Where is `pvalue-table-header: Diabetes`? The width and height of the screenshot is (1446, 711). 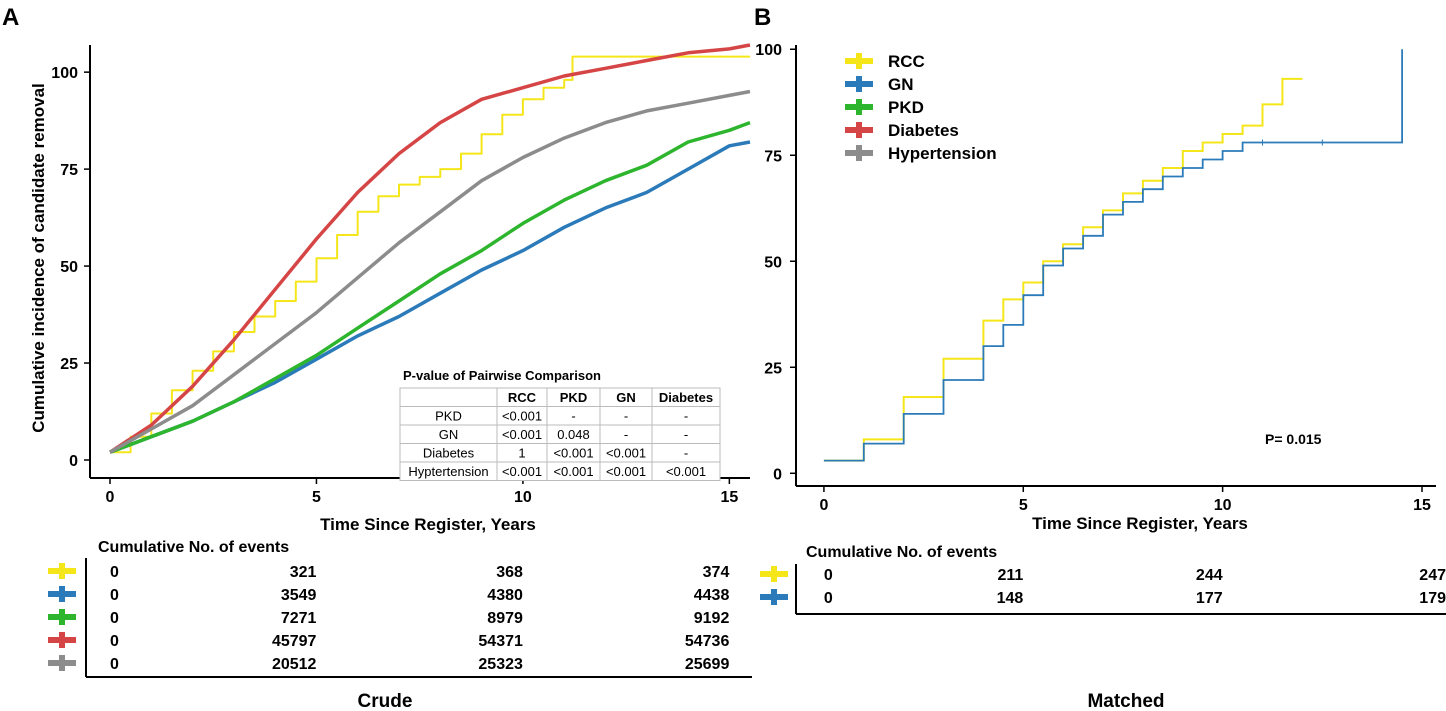 pvalue-table-header: Diabetes is located at coordinates (686, 397).